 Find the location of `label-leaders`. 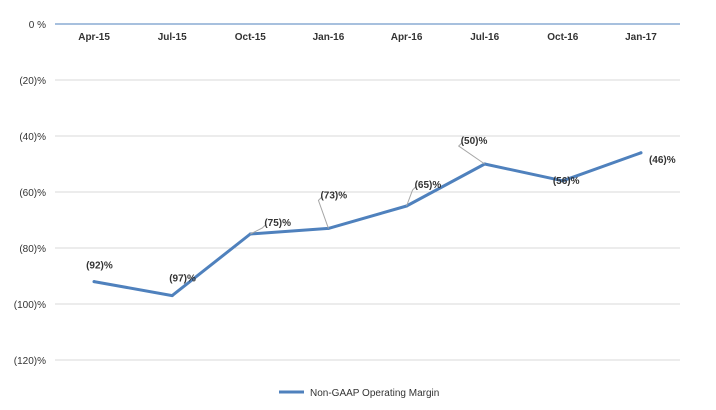

label-leaders is located at coordinates (367, 188).